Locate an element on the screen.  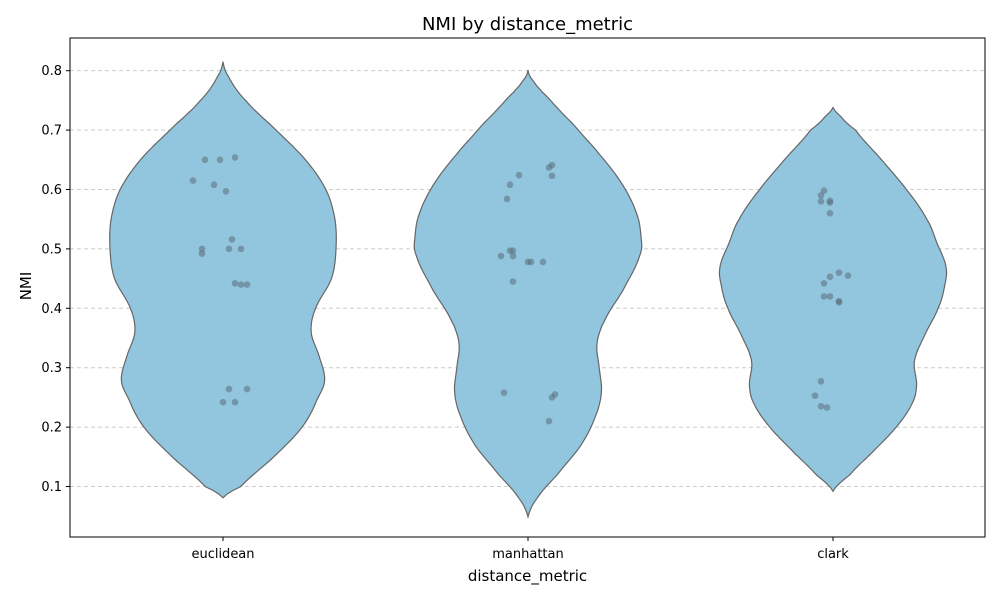
y-tick-label: 0.4 is located at coordinates (51, 309).